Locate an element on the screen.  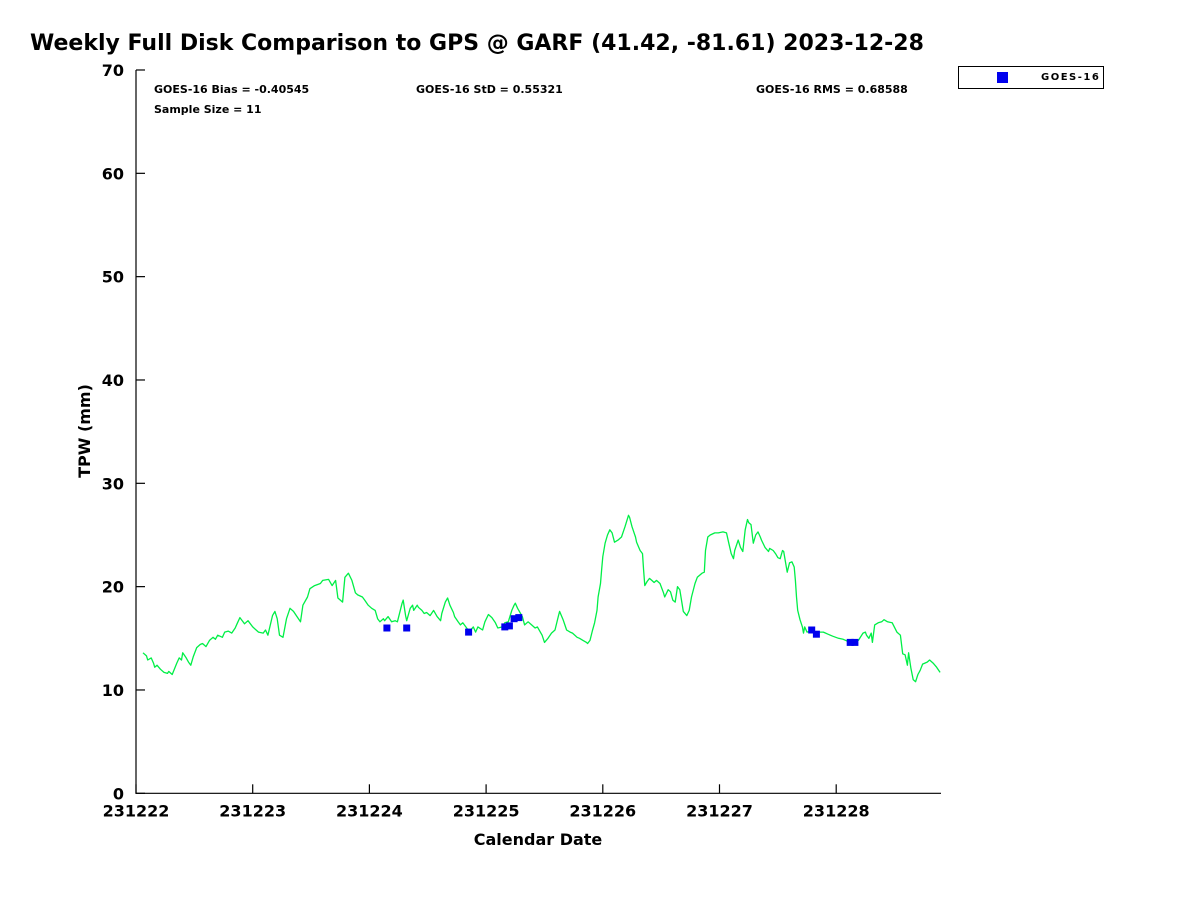
y-tick-label: 60 is located at coordinates (113, 173).